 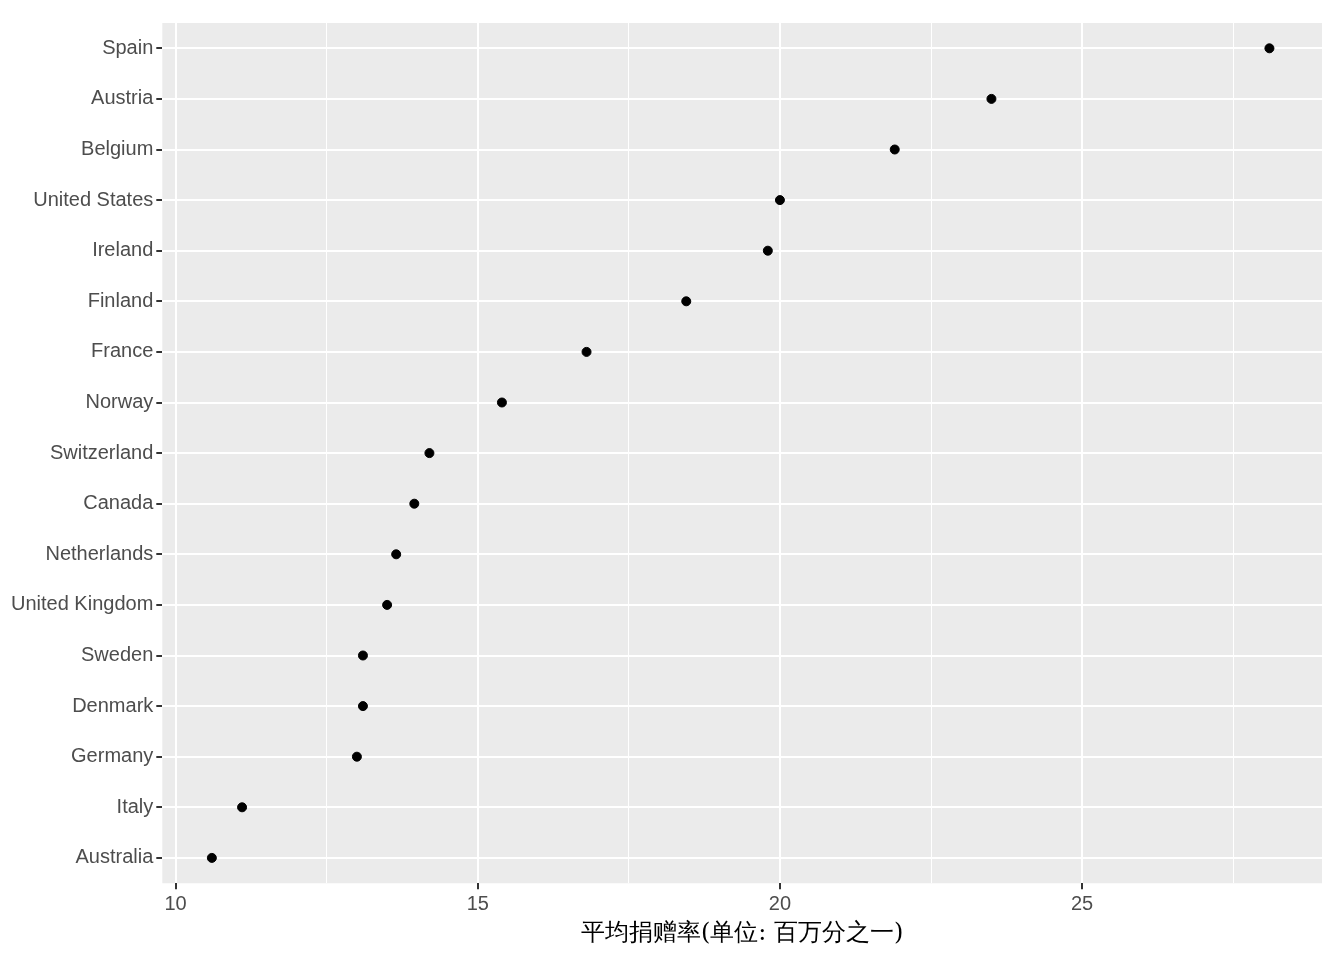 I want to click on y-tick-label: Canada, so click(x=119, y=502).